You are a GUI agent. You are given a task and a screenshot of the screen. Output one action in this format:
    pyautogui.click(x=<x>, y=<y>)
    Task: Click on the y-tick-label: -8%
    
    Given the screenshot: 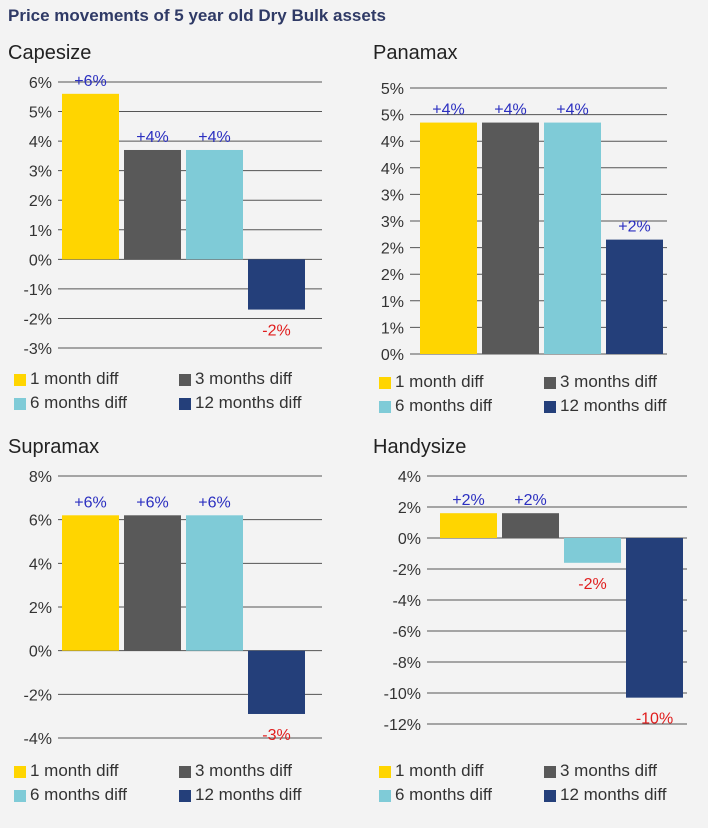 What is the action you would take?
    pyautogui.click(x=407, y=663)
    